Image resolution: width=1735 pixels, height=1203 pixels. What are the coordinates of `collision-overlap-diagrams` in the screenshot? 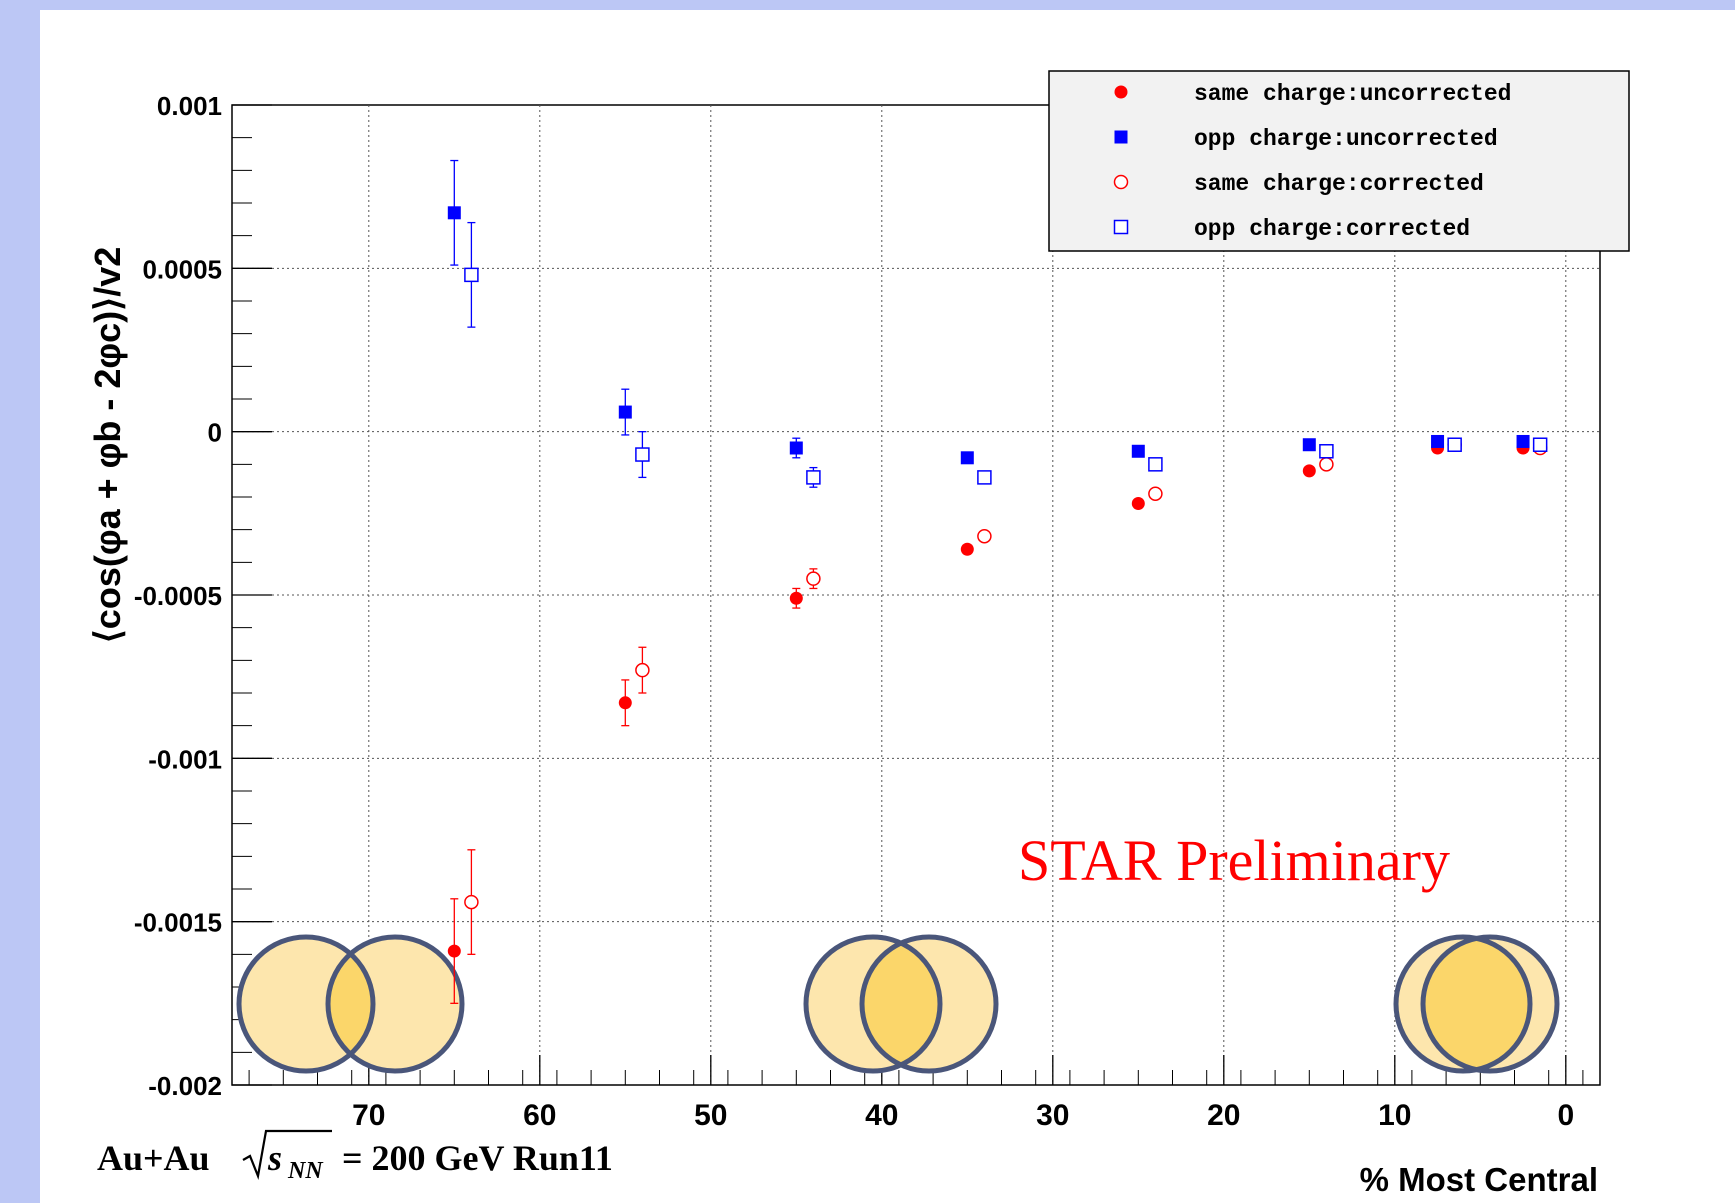 It's located at (898, 1004).